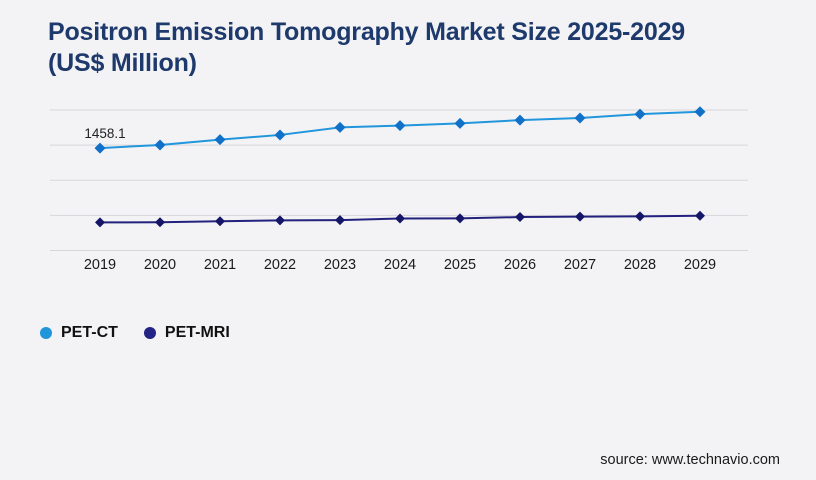 The image size is (816, 480). What do you see at coordinates (135, 333) in the screenshot?
I see `legend: PET-CT PET-MRI` at bounding box center [135, 333].